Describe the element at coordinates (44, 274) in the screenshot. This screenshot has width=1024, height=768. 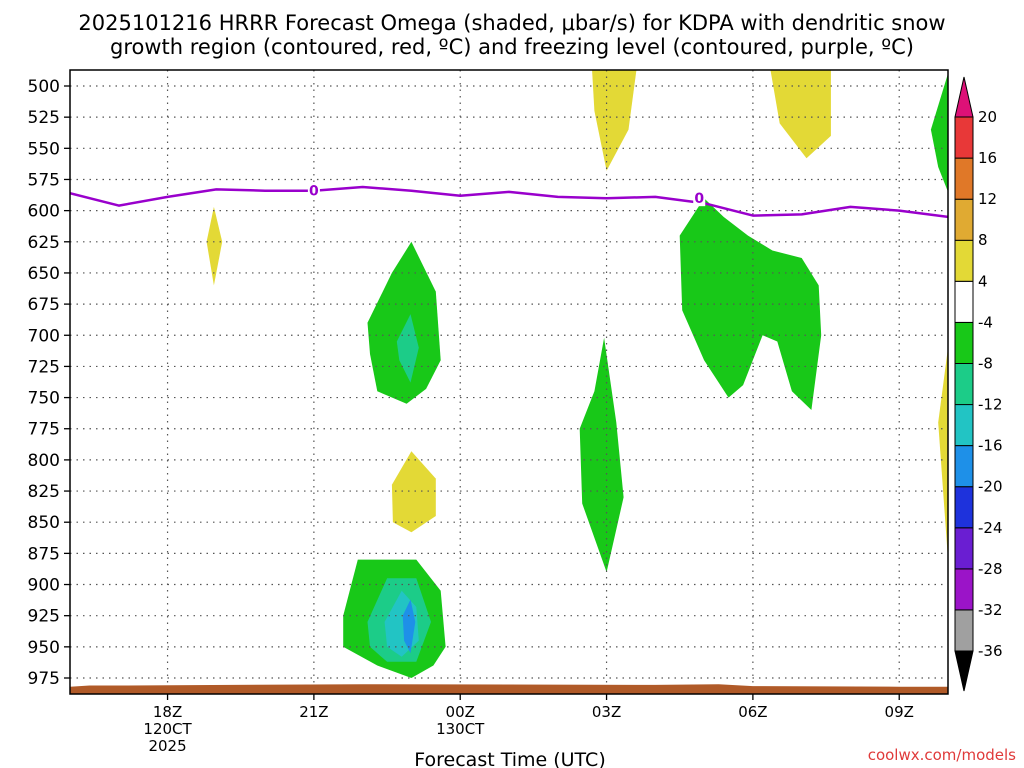
I see `y-tick-label-650: 650` at that location.